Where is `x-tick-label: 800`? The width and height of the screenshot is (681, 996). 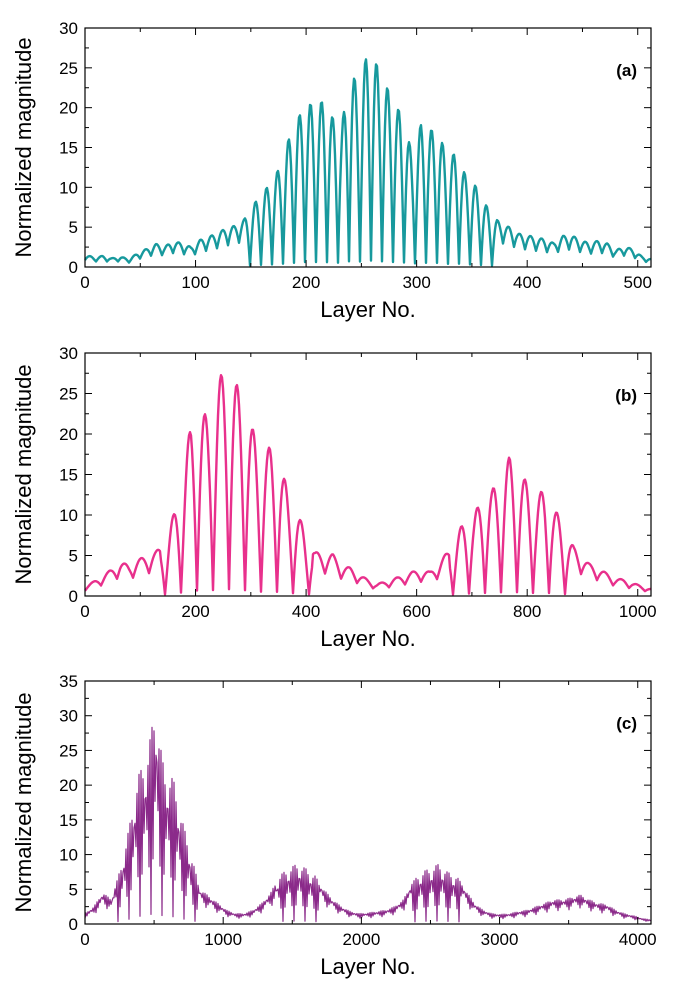
x-tick-label: 800 is located at coordinates (527, 611).